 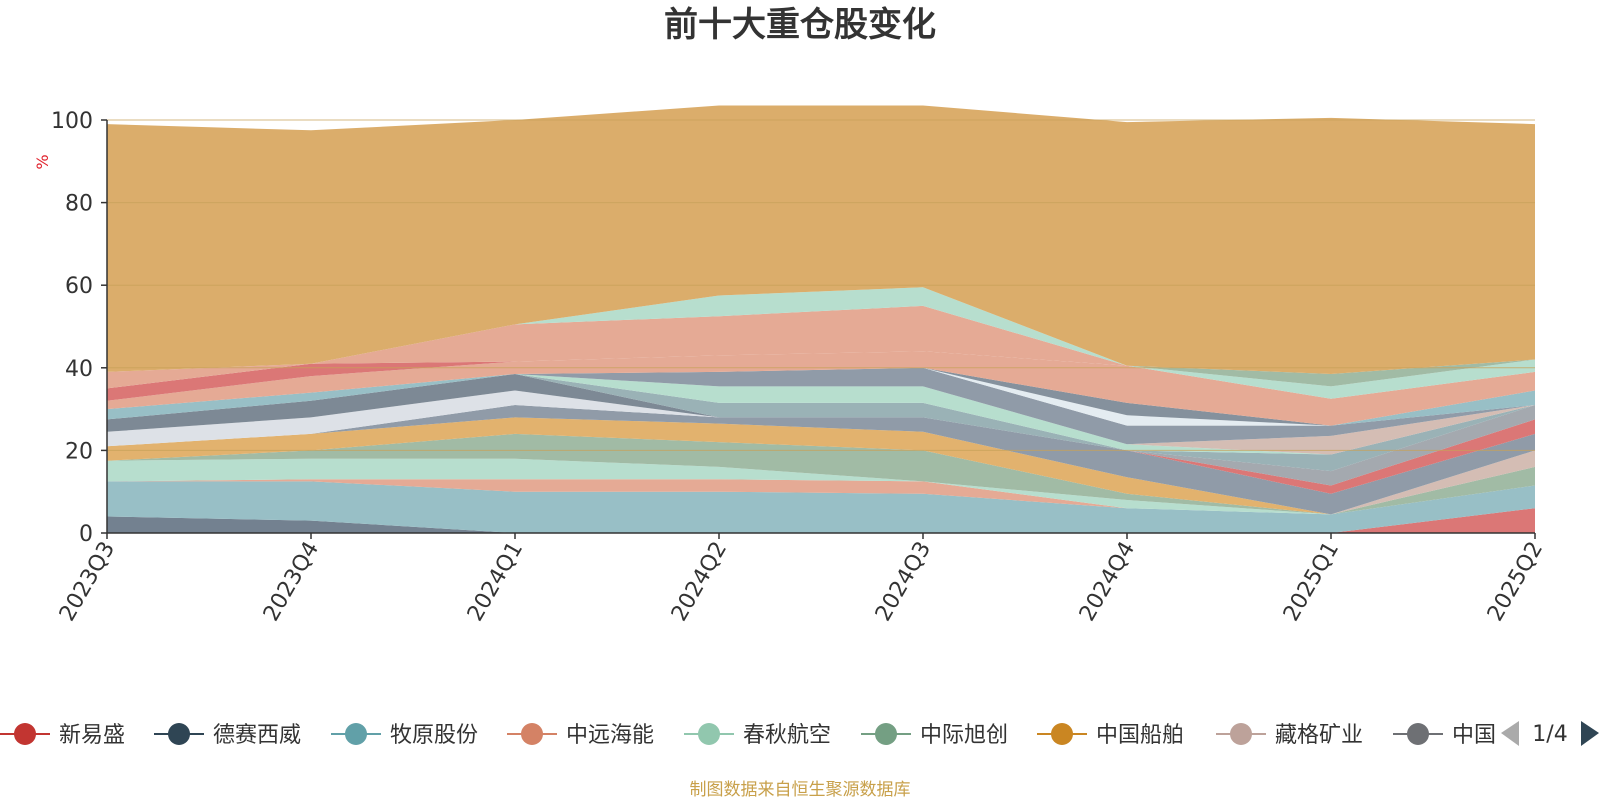 I want to click on y-tick-label: 20, so click(x=79, y=451).